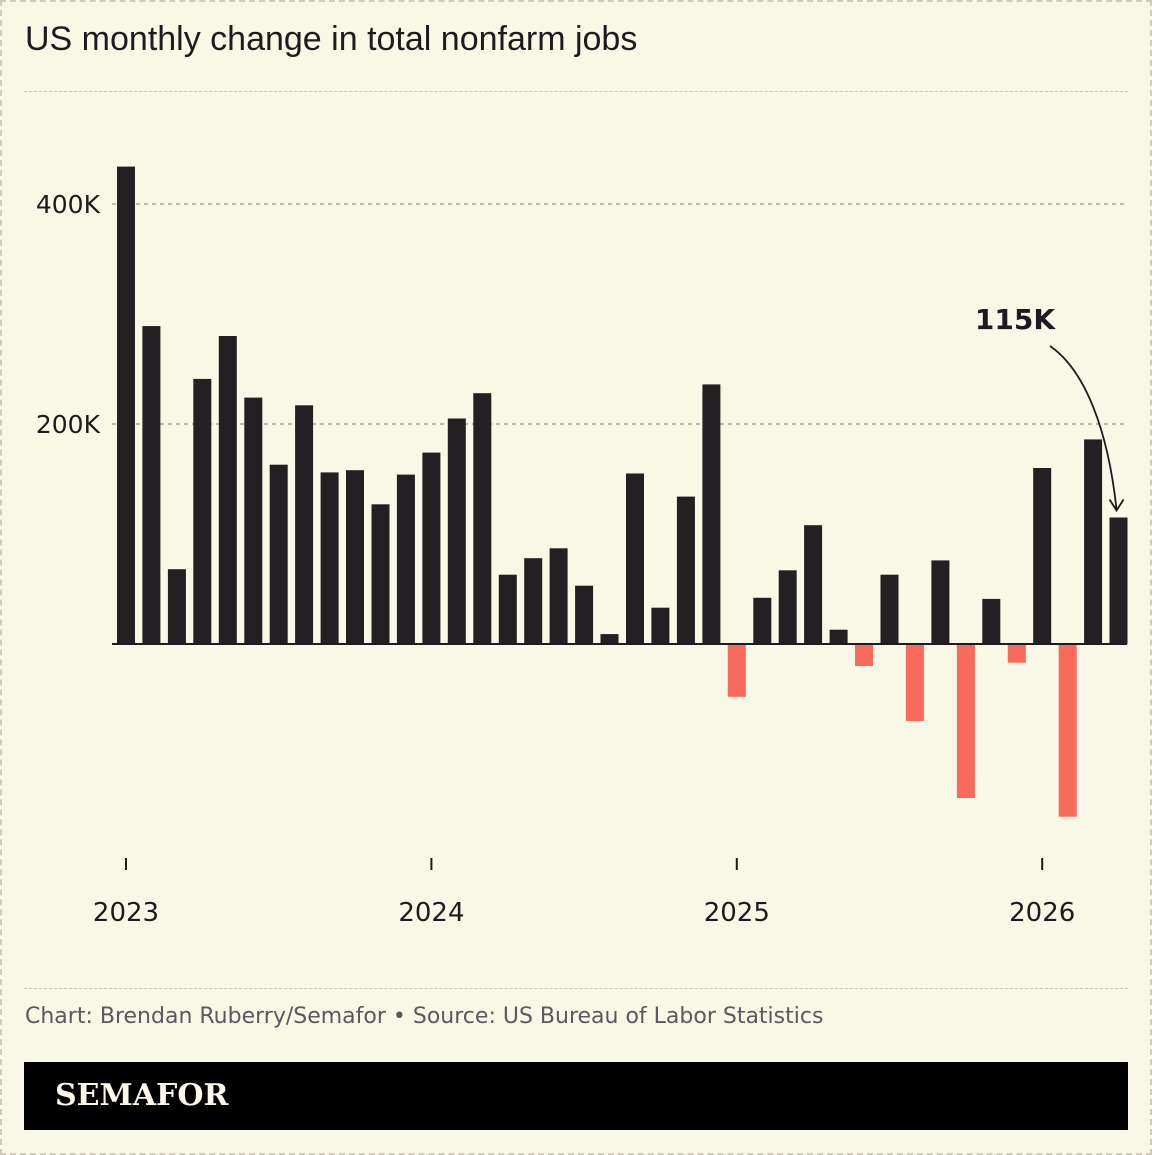  Describe the element at coordinates (576, 91) in the screenshot. I see `title-divider` at that location.